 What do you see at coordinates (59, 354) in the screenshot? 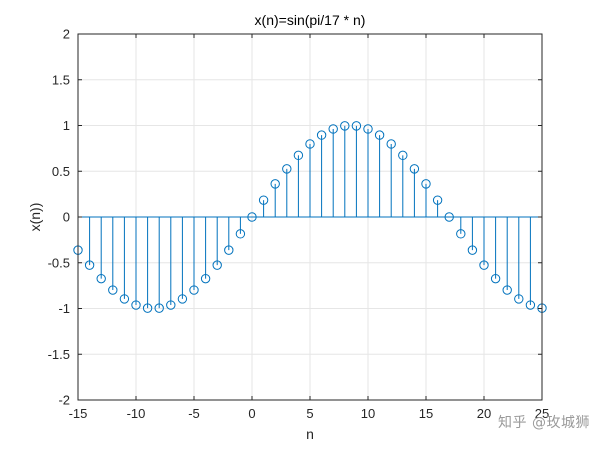
I see `y-tick-label: -1.5` at bounding box center [59, 354].